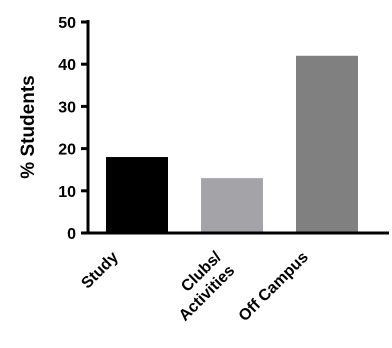 The height and width of the screenshot is (348, 392). Describe the element at coordinates (232, 205) in the screenshot. I see `bar-clubs-activities` at that location.